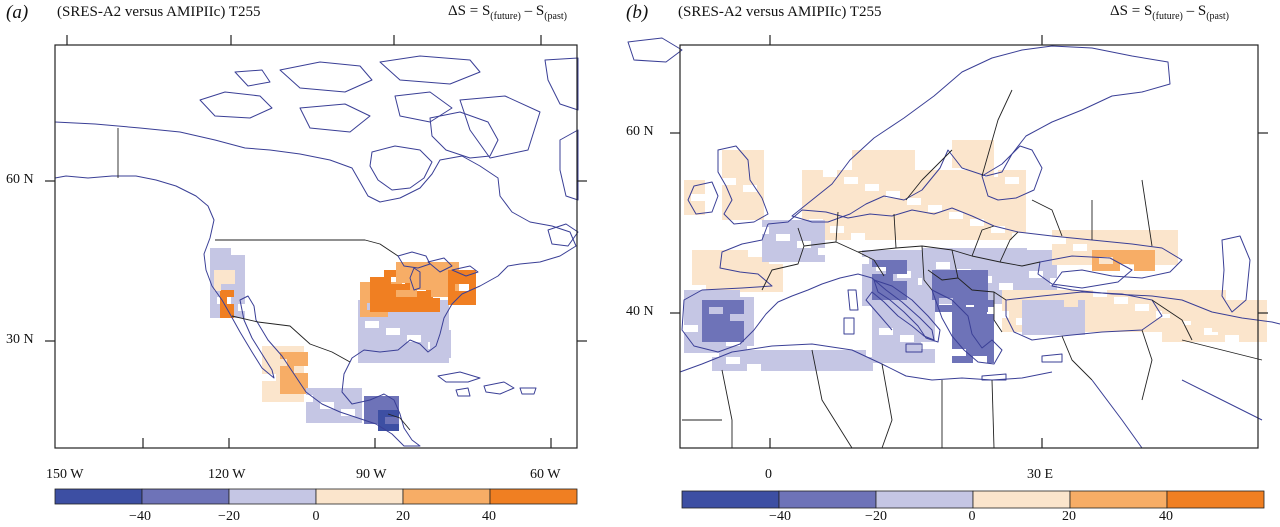 The width and height of the screenshot is (1280, 527). Describe the element at coordinates (227, 474) in the screenshot. I see `lon-tick-120w: 120 W` at that location.